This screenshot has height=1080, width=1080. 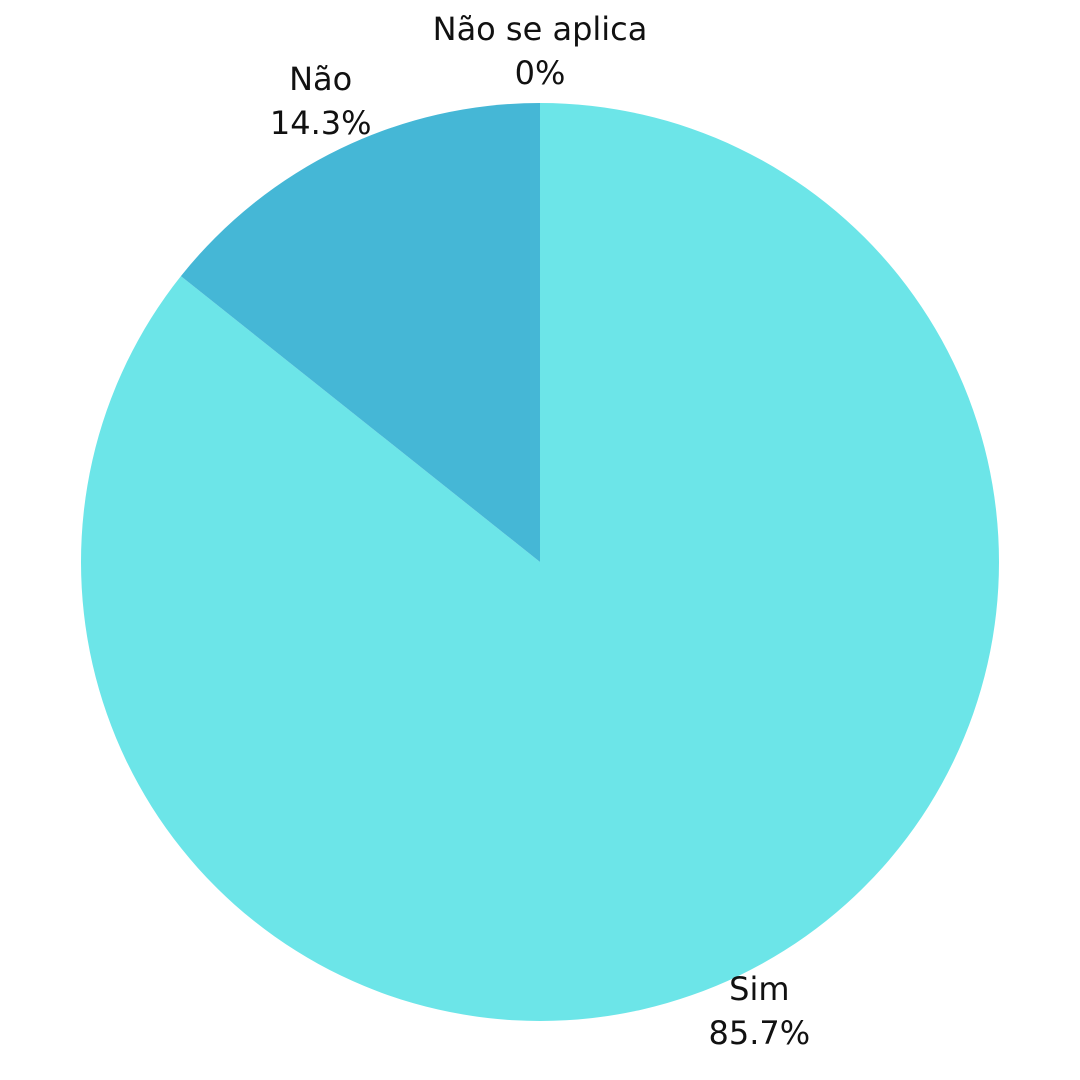 What do you see at coordinates (360, 332) in the screenshot?
I see `pie-slice-nao` at bounding box center [360, 332].